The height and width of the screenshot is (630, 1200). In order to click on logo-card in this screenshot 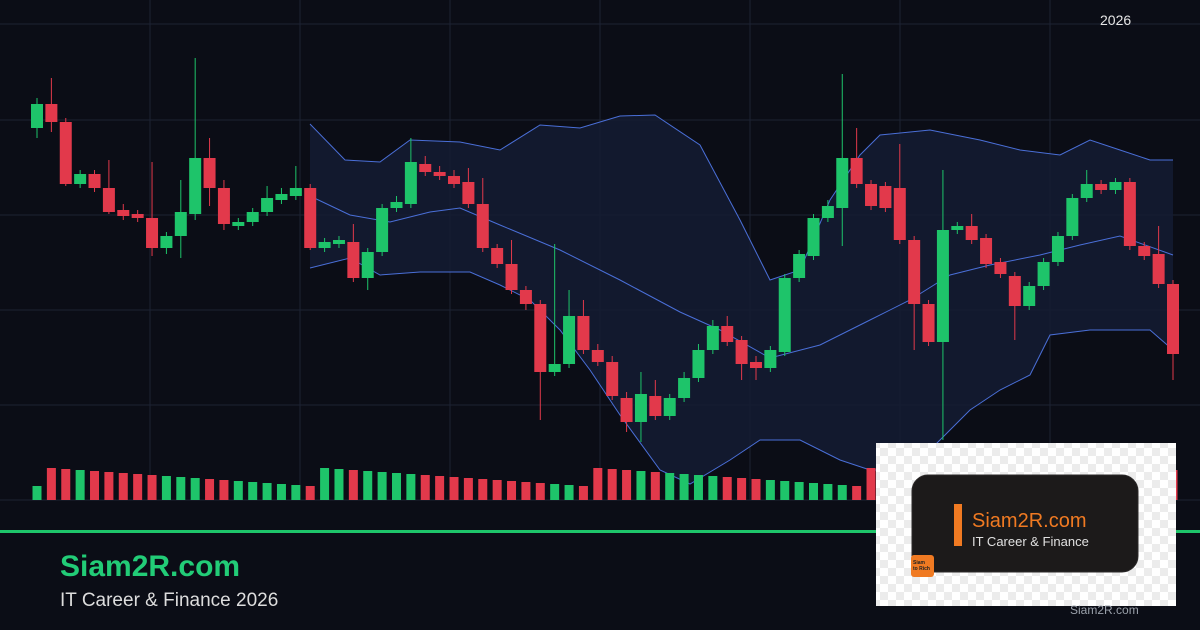, I will do `click(1025, 523)`.